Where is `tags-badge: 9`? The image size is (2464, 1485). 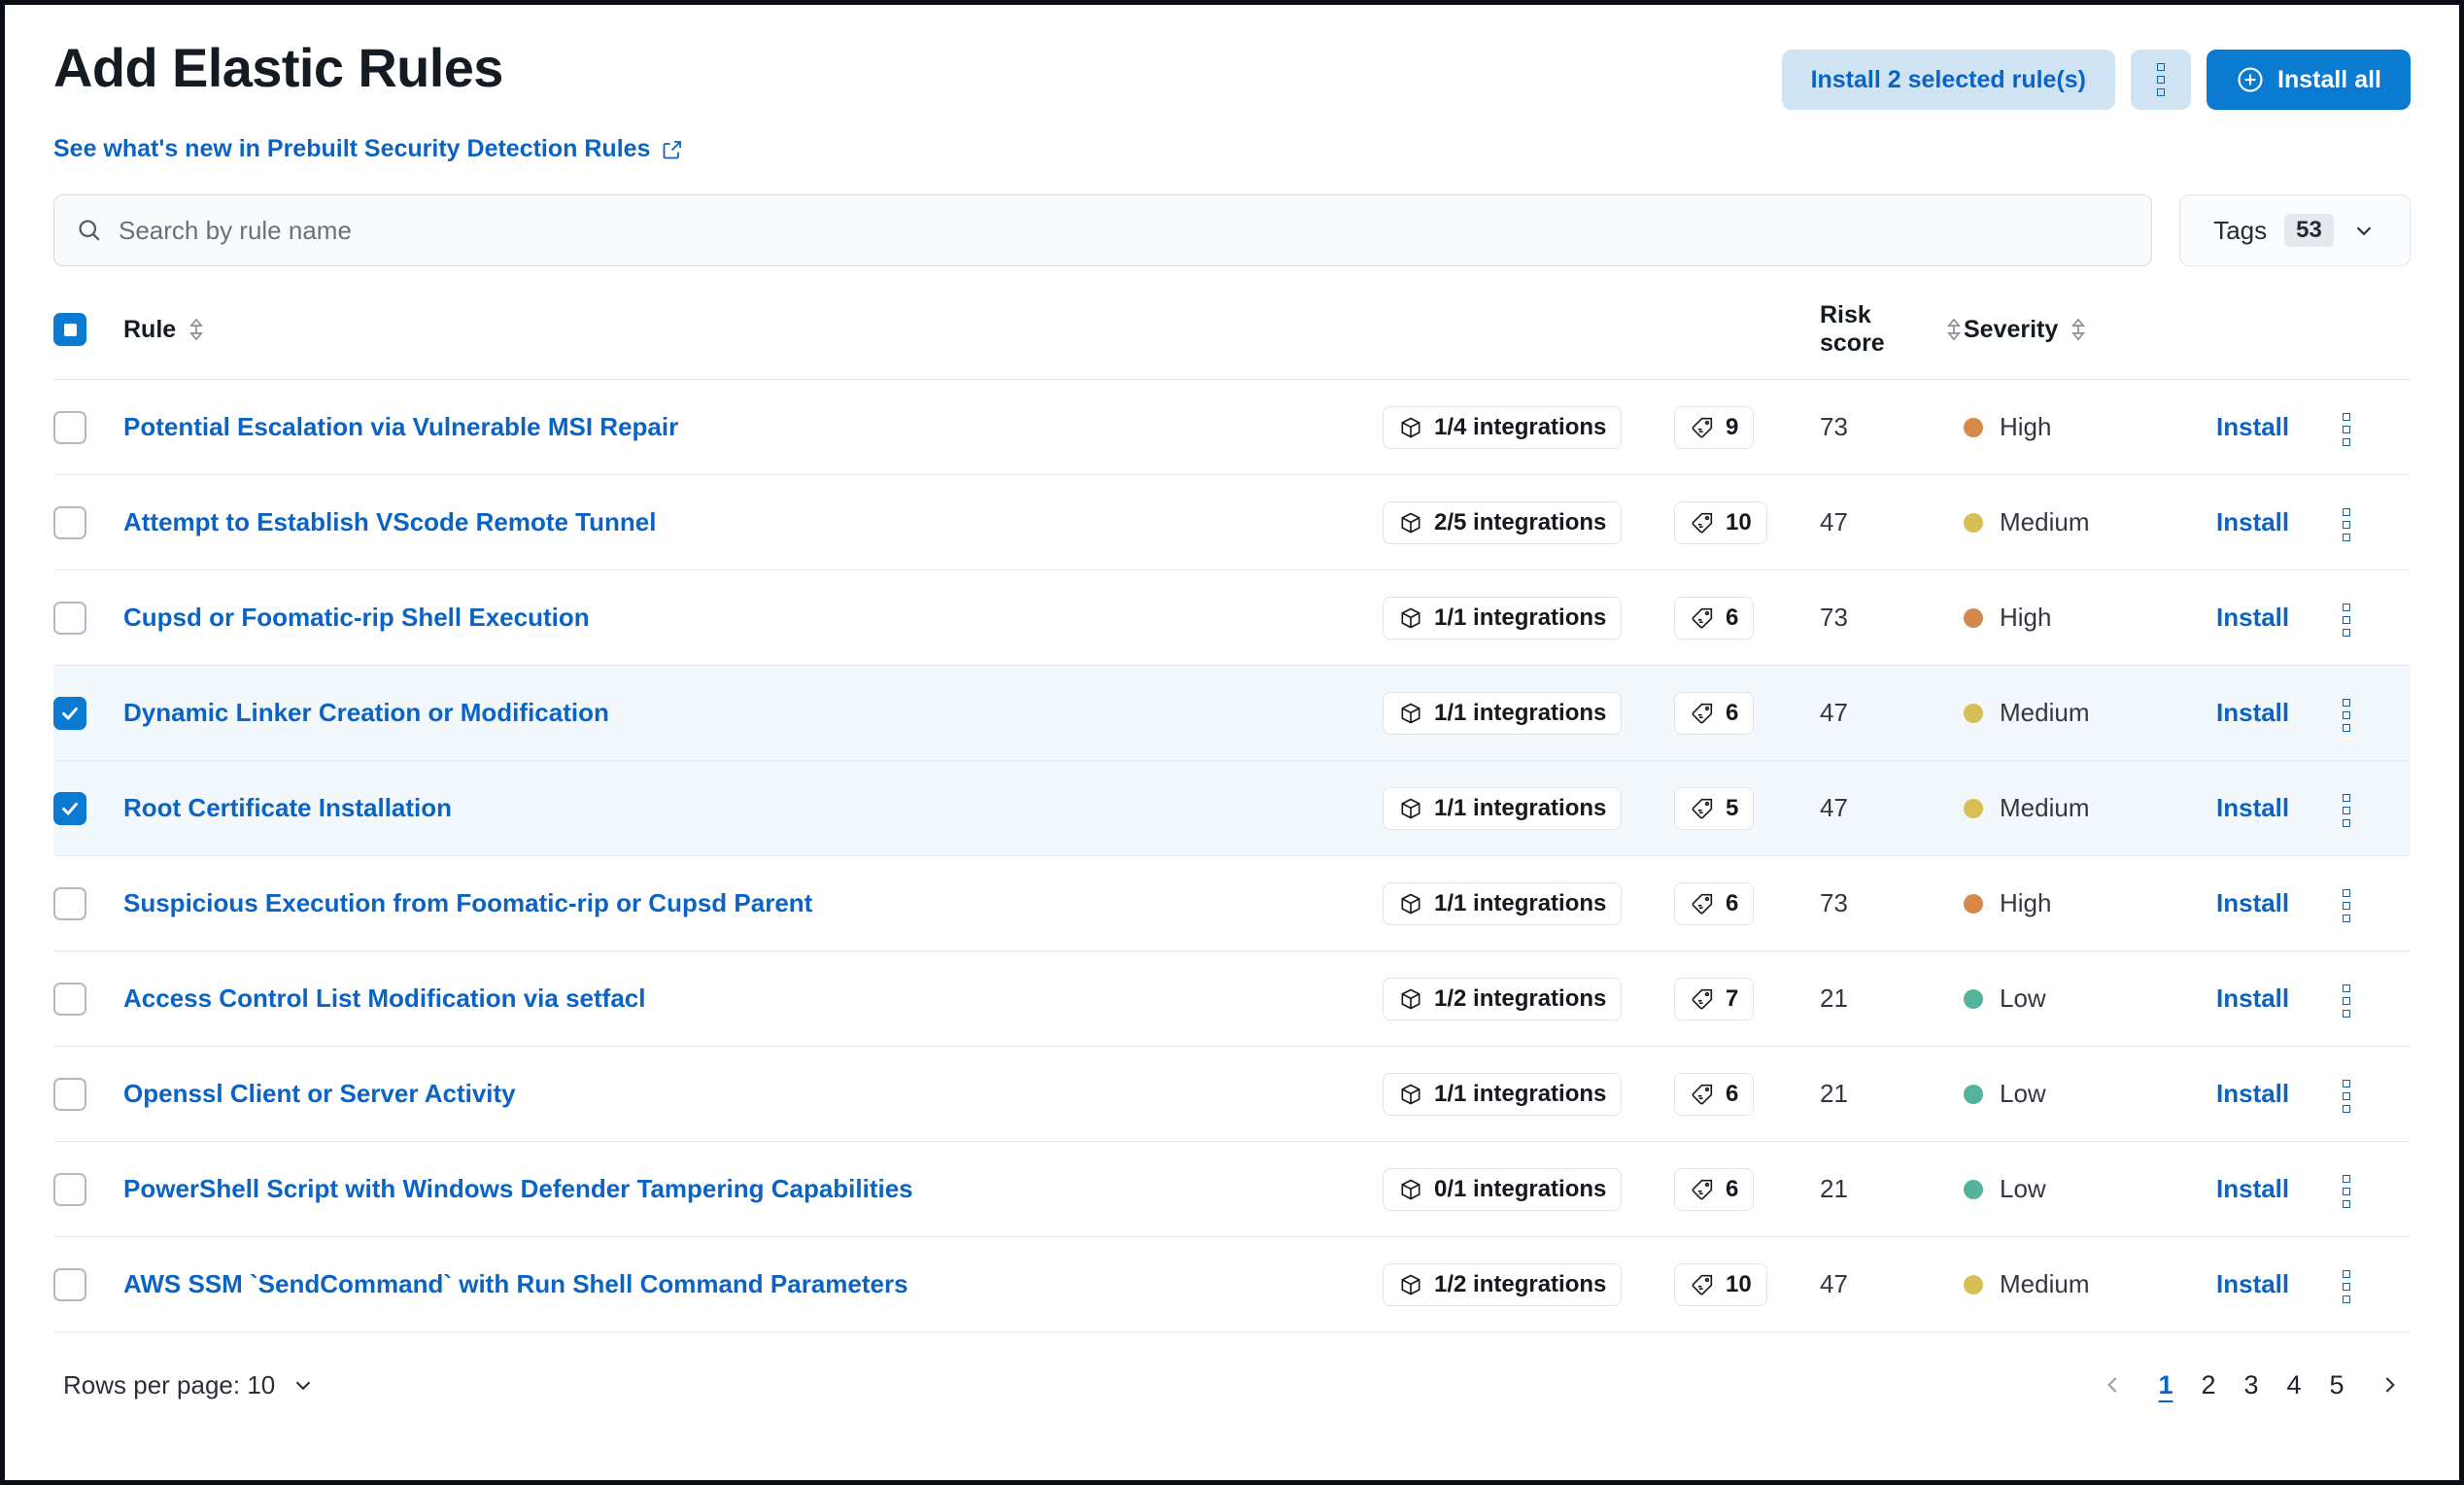 tags-badge: 9 is located at coordinates (1714, 427).